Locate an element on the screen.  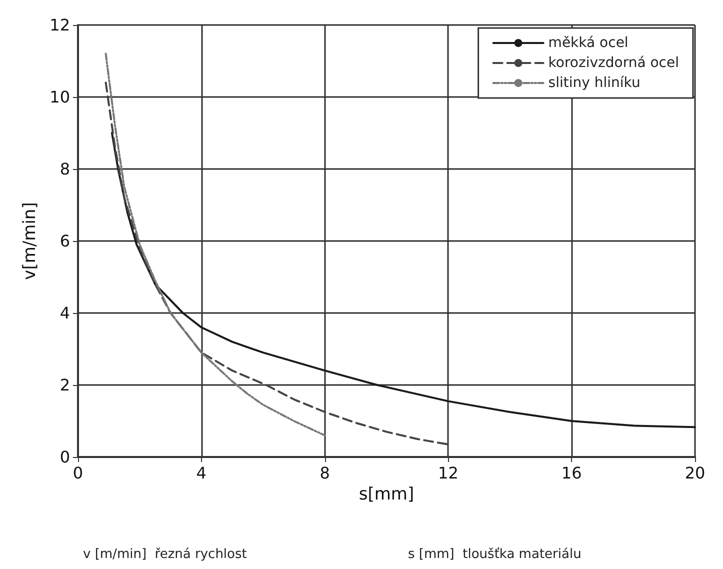
x-tick-label: 0 is located at coordinates (78, 473).